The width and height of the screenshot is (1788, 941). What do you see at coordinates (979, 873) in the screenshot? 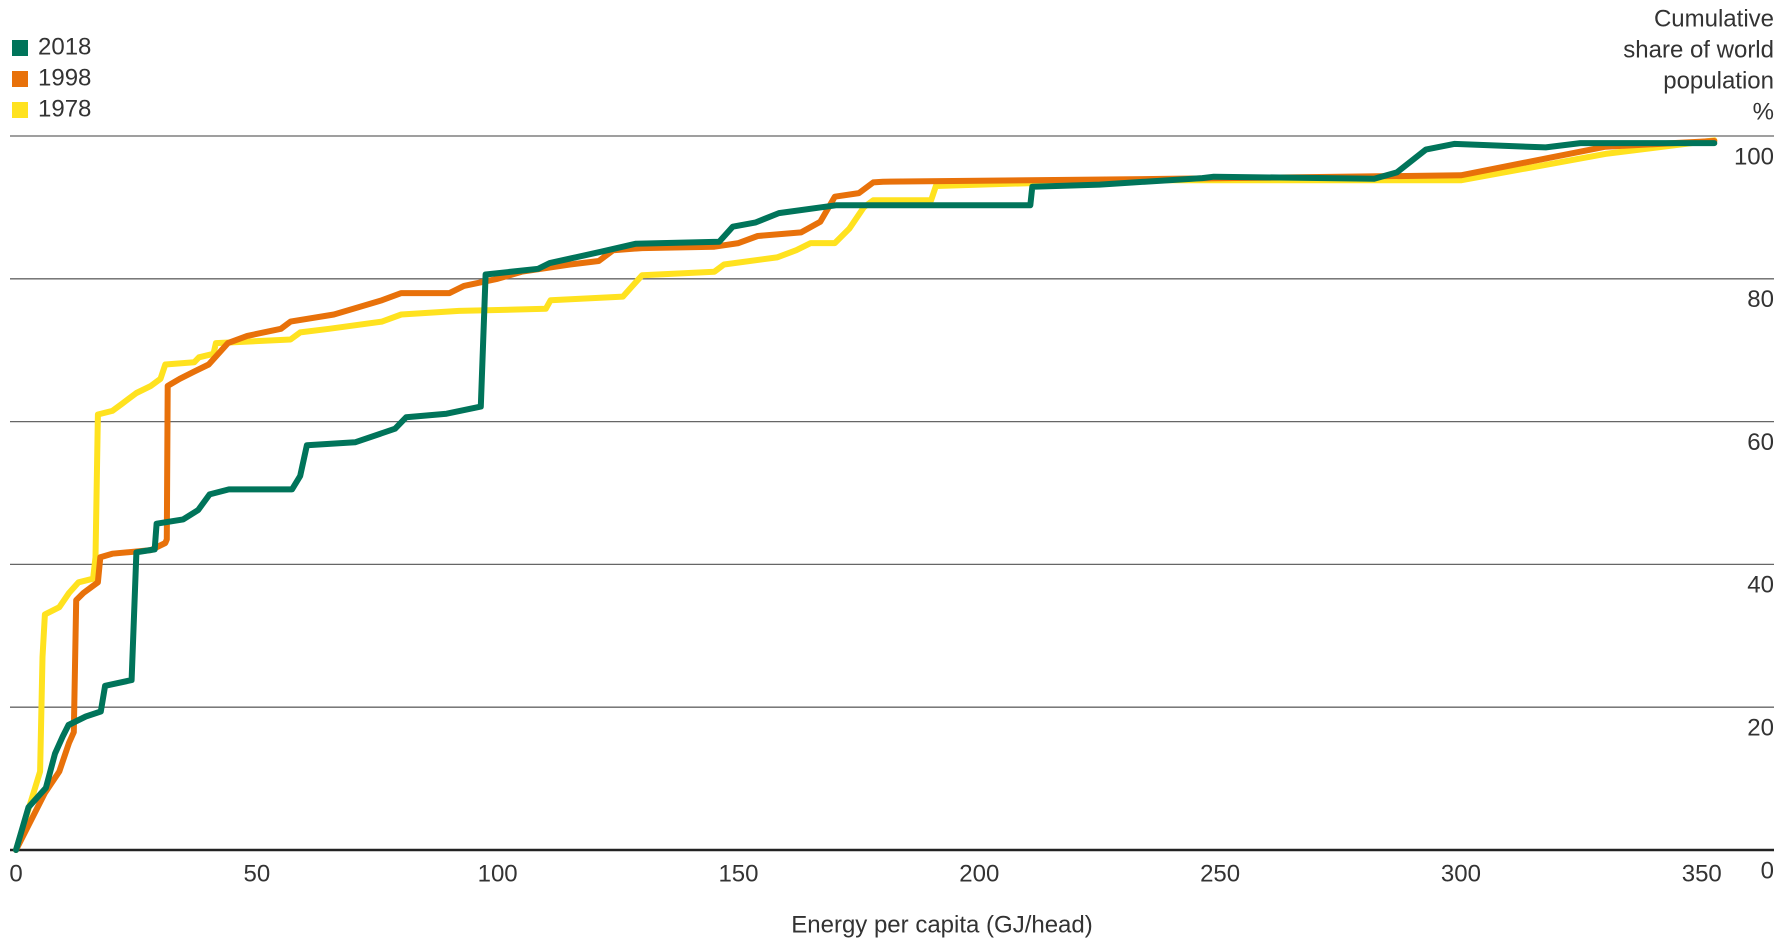
I see `x-tick-label: 200` at bounding box center [979, 873].